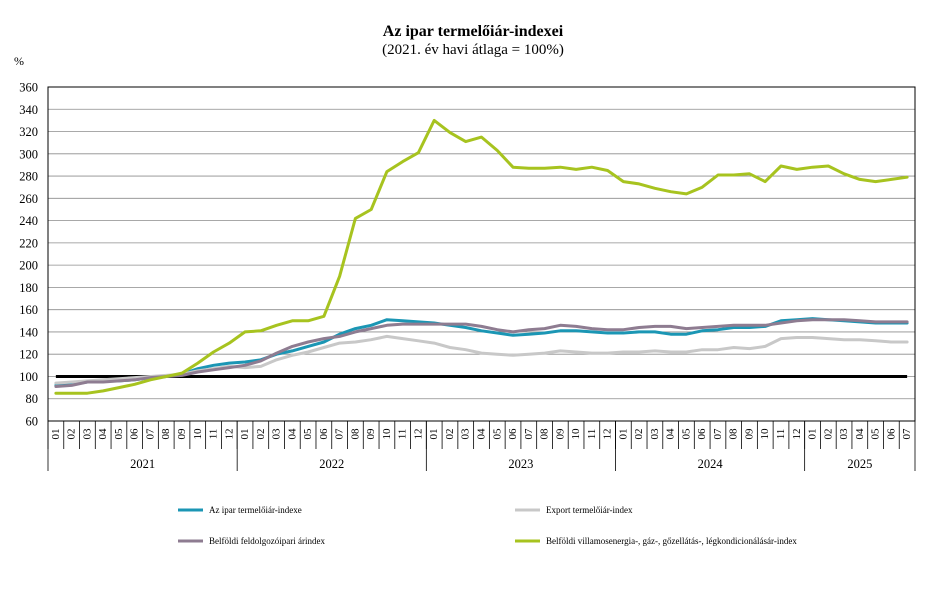 The height and width of the screenshot is (591, 946). What do you see at coordinates (28, 243) in the screenshot?
I see `y-tick-label: 220` at bounding box center [28, 243].